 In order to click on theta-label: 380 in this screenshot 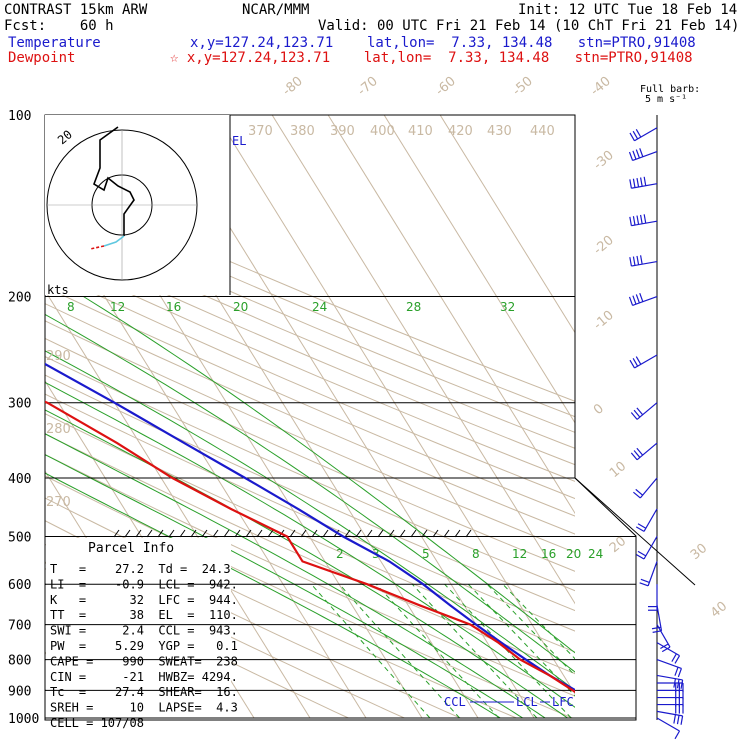, I will do `click(302, 131)`.